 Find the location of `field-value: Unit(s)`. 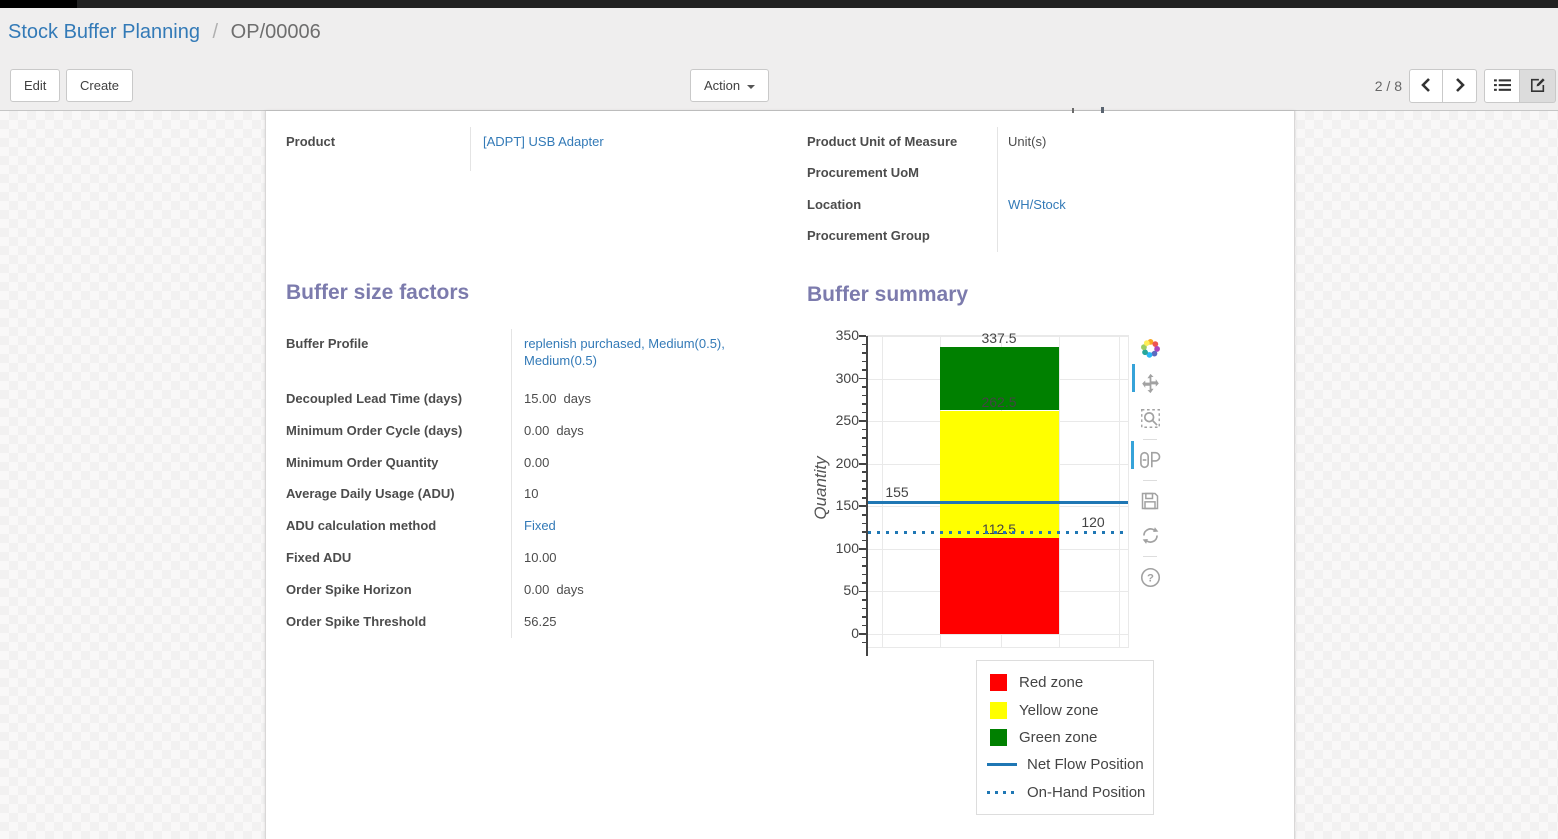

field-value: Unit(s) is located at coordinates (1027, 141).